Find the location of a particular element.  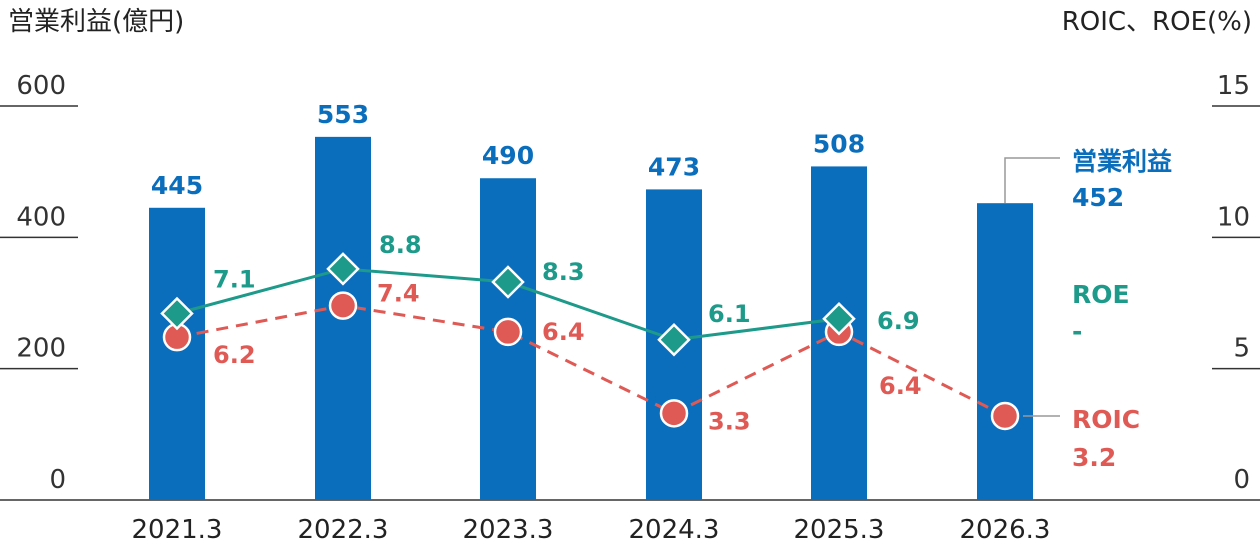

left-tick-label: 400 is located at coordinates (41, 217).